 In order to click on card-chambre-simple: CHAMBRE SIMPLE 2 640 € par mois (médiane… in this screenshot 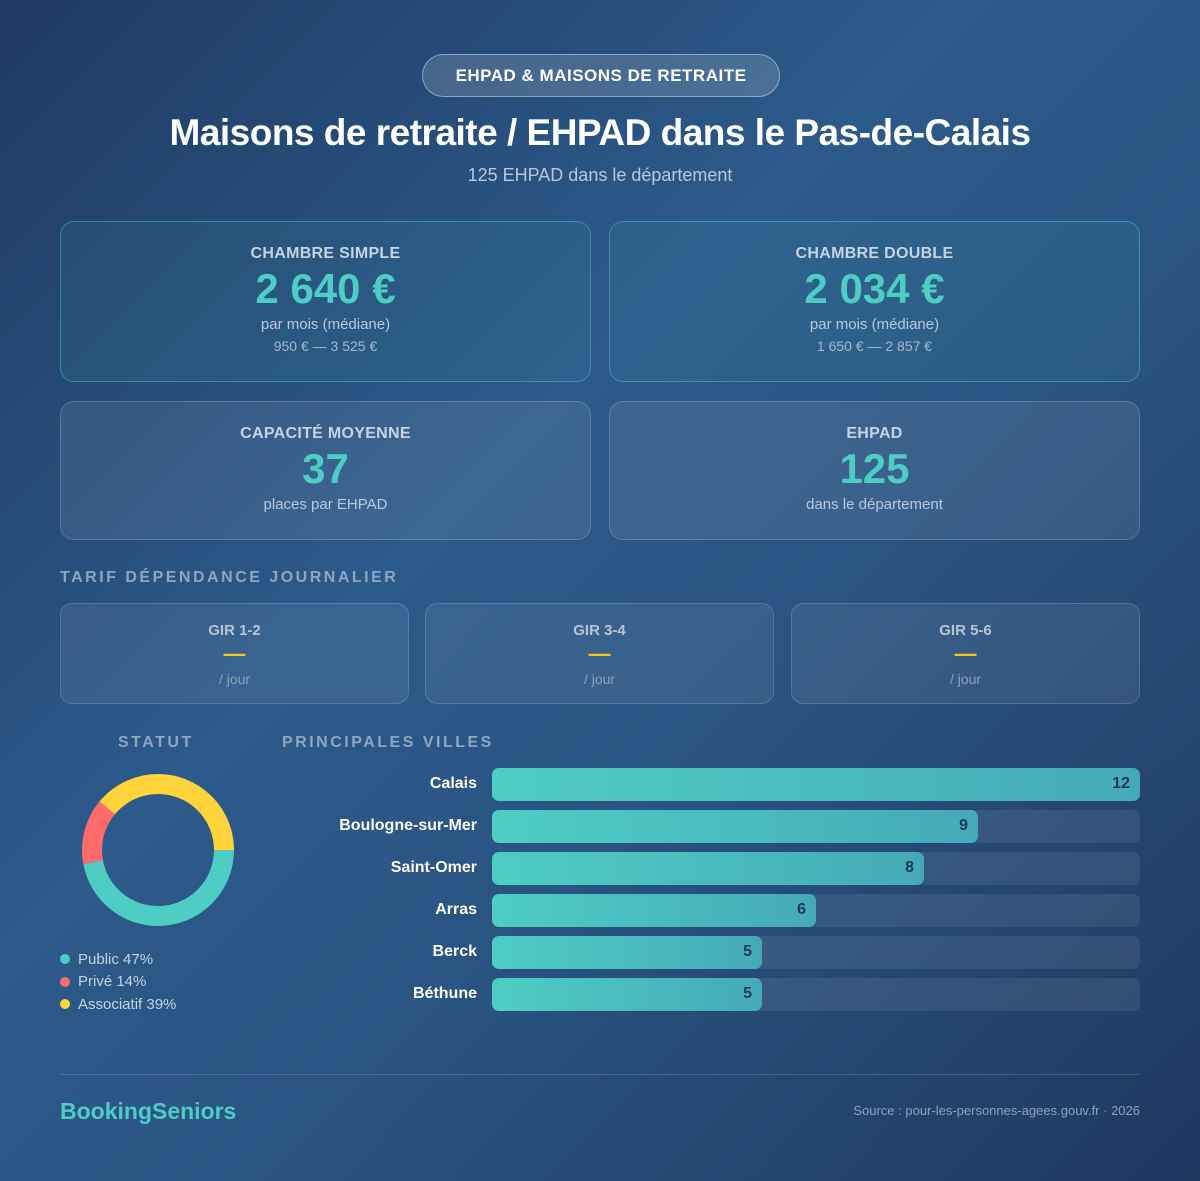, I will do `click(325, 301)`.